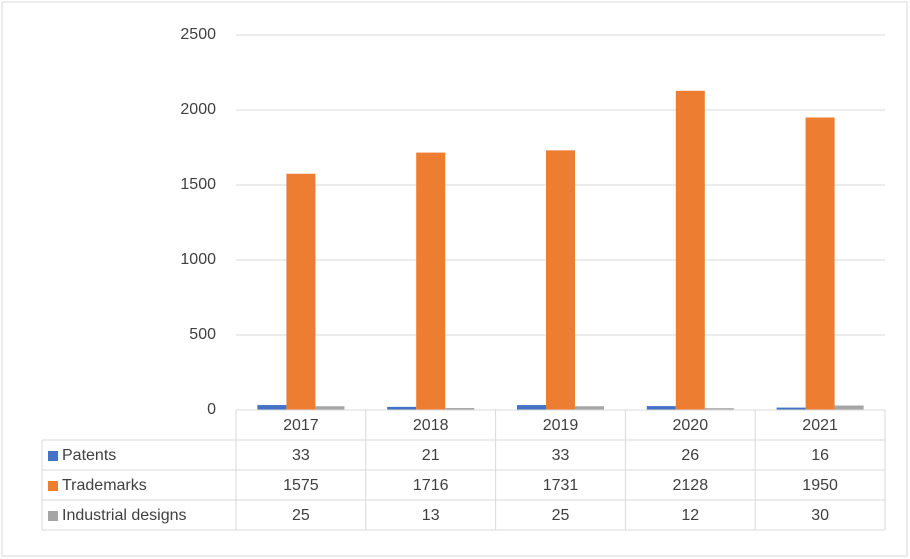 The image size is (910, 559). Describe the element at coordinates (820, 425) in the screenshot. I see `x-tick-label: 2021` at that location.